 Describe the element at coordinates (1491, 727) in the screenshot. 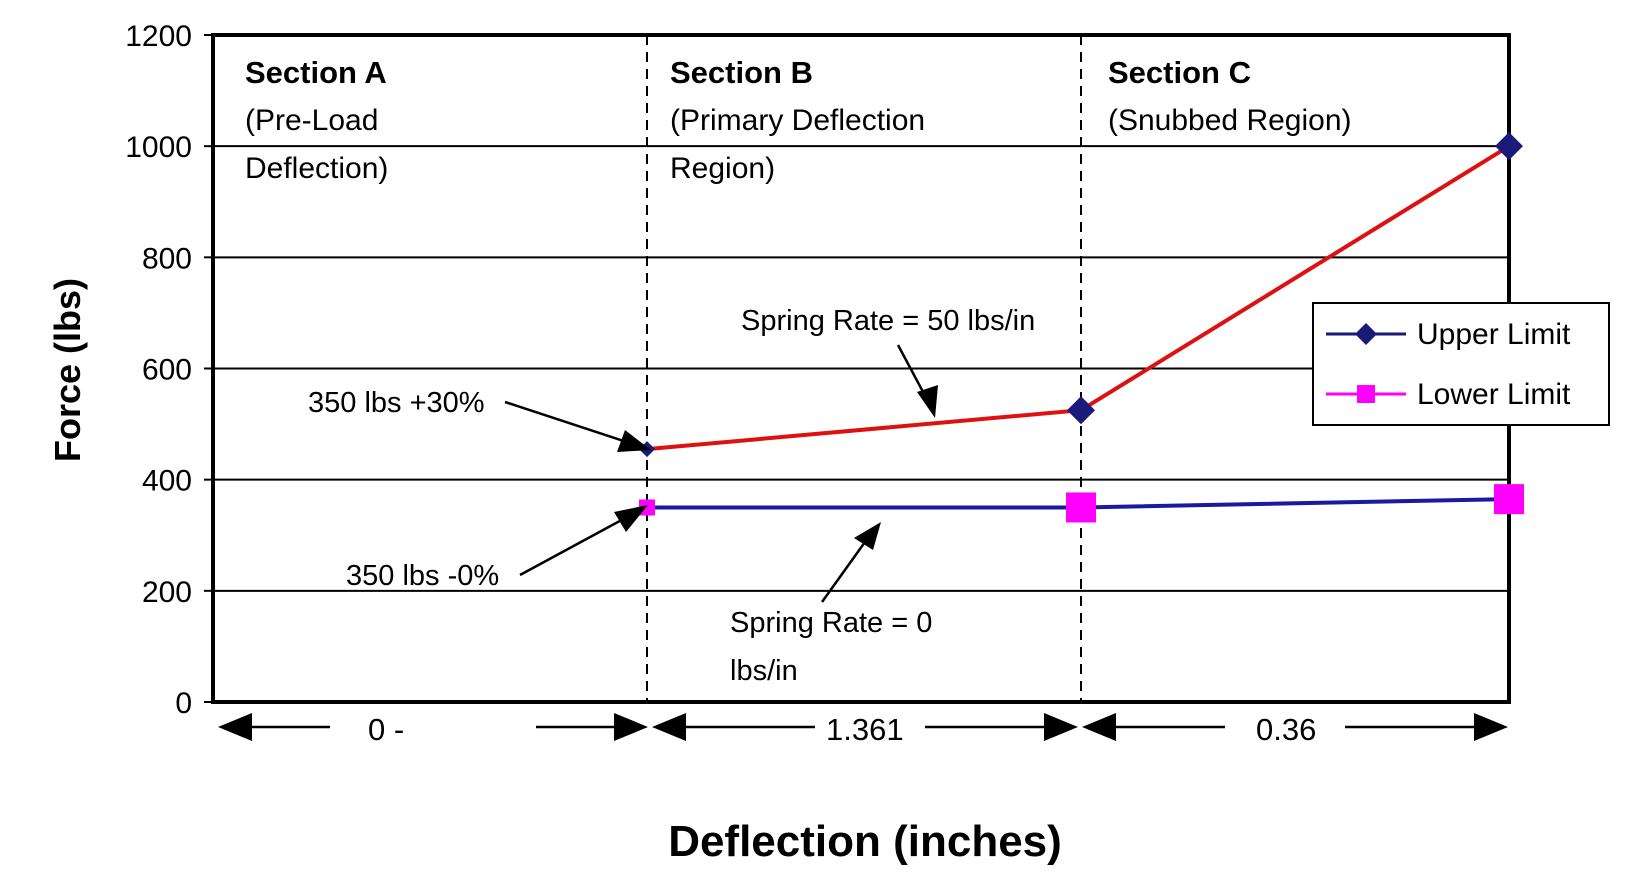

I see `span-c-right-arrowhead` at that location.